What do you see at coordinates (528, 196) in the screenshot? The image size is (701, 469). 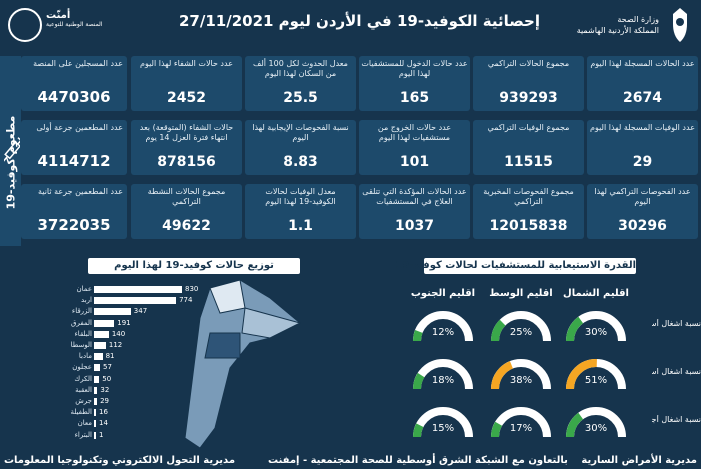 I see `stat-label: مجموع الفحوصات المخبرية التراكمي` at bounding box center [528, 196].